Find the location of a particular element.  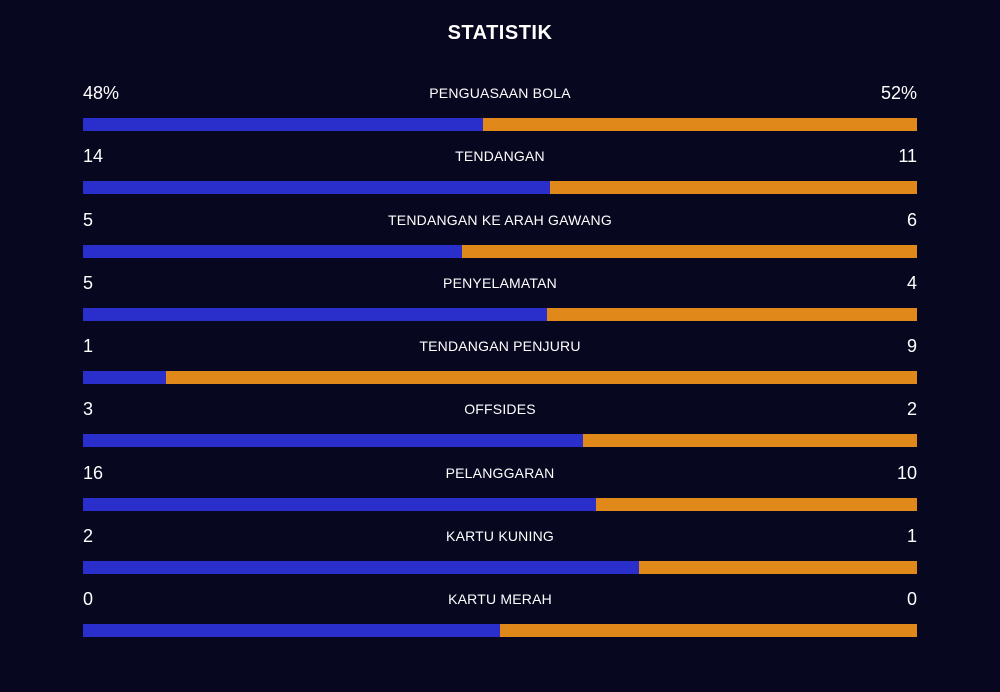

stat-label: PELANGGARAN is located at coordinates (500, 472).